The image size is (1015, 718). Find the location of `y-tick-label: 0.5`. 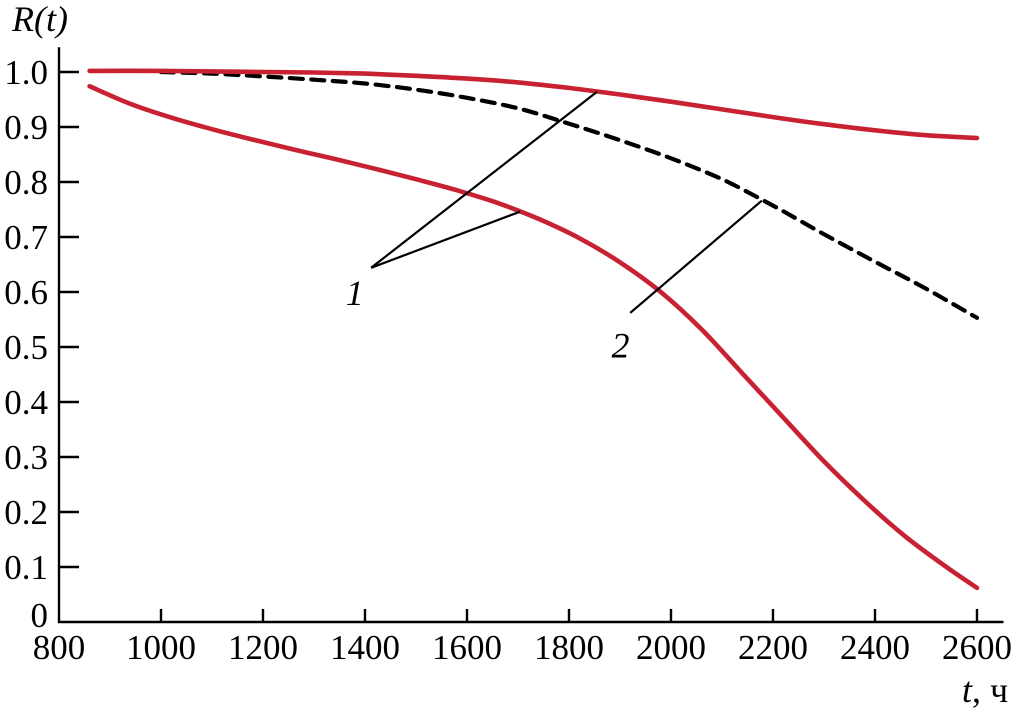

y-tick-label: 0.5 is located at coordinates (26, 347).